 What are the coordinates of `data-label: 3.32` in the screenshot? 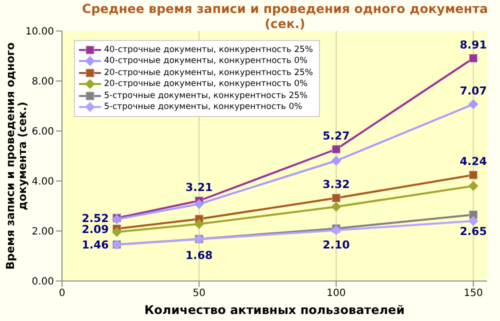 It's located at (336, 184).